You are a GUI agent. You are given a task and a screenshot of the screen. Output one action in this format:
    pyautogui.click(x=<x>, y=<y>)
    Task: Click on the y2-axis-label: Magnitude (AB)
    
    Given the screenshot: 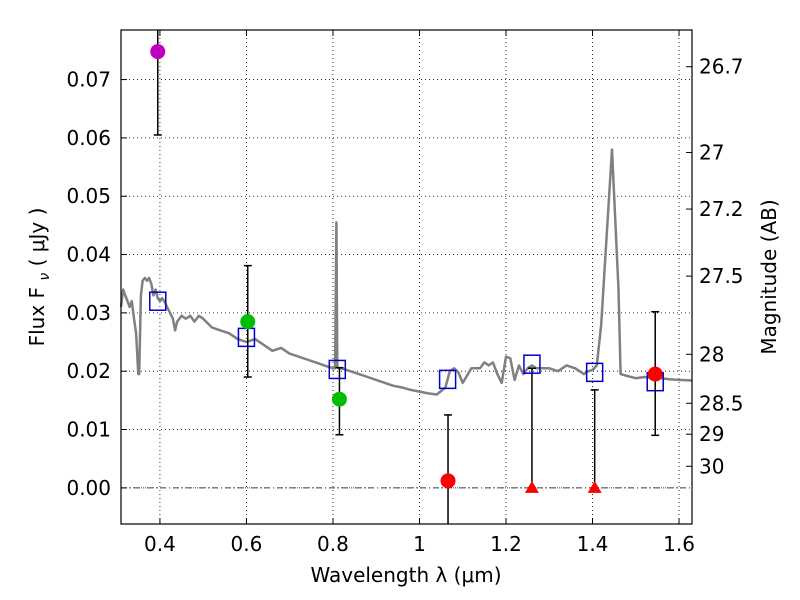 What is the action you would take?
    pyautogui.click(x=769, y=276)
    